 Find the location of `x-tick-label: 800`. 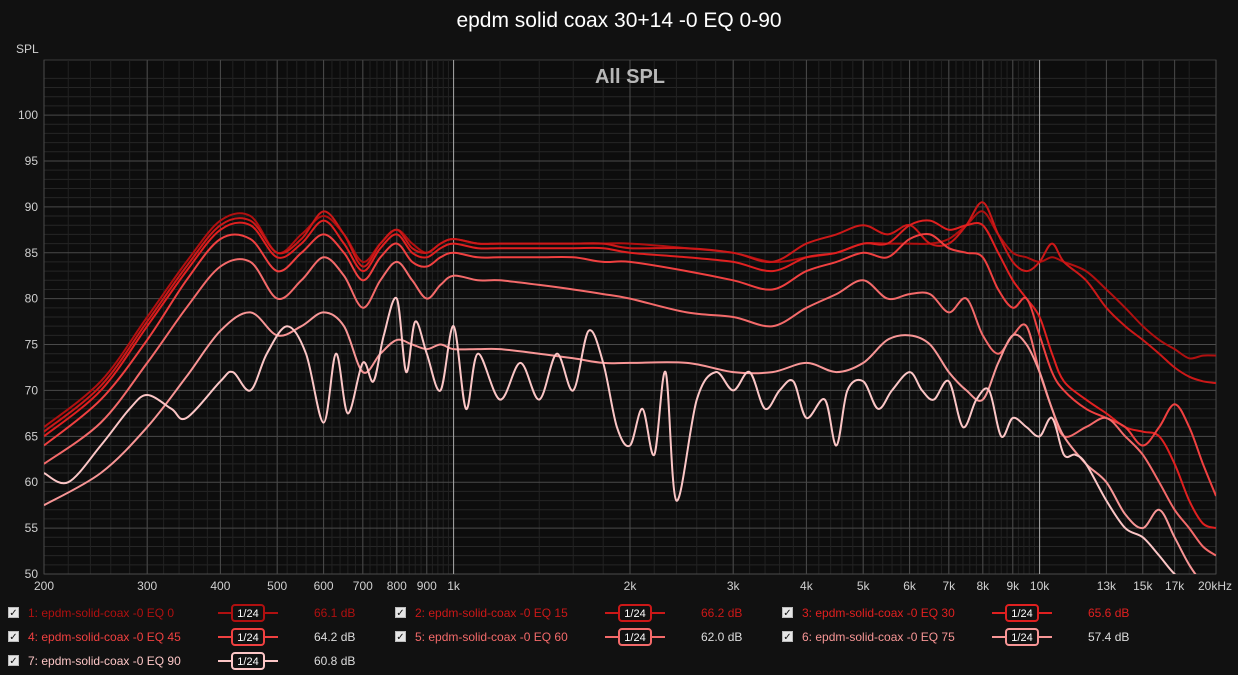

x-tick-label: 800 is located at coordinates (397, 586).